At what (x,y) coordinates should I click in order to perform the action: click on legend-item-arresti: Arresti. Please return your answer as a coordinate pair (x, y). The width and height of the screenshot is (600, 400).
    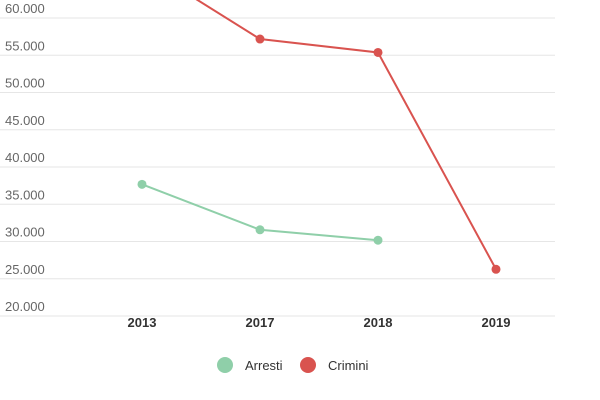
    Looking at the image, I should click on (250, 365).